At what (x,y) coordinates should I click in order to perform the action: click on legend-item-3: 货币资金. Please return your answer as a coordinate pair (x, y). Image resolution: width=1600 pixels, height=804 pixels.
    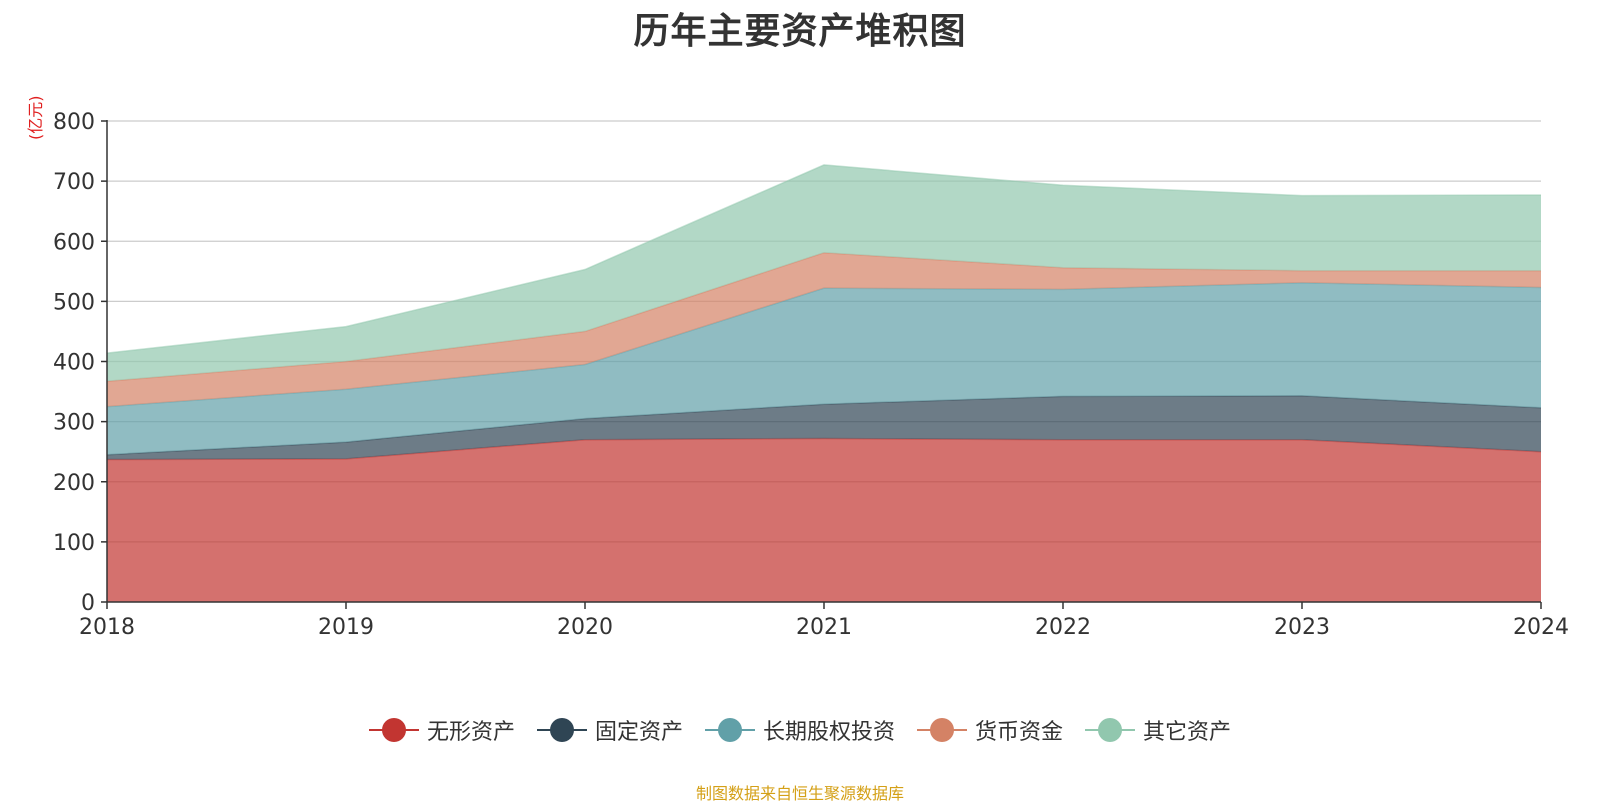
    Looking at the image, I should click on (990, 730).